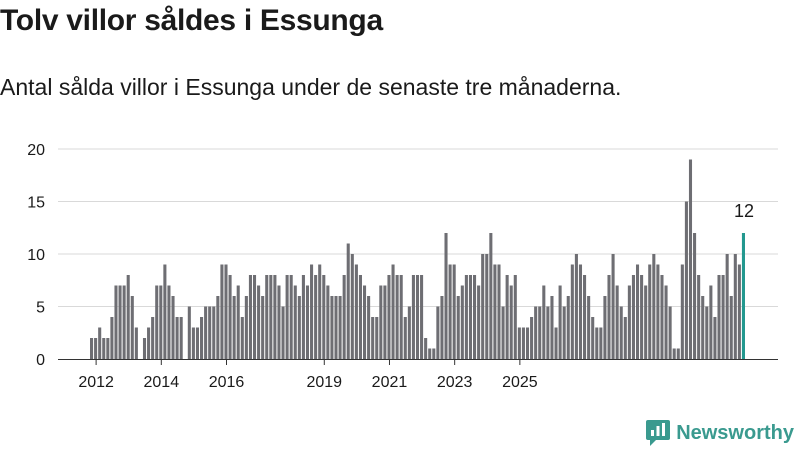  What do you see at coordinates (658, 433) in the screenshot?
I see `newsworthy-logo-icon` at bounding box center [658, 433].